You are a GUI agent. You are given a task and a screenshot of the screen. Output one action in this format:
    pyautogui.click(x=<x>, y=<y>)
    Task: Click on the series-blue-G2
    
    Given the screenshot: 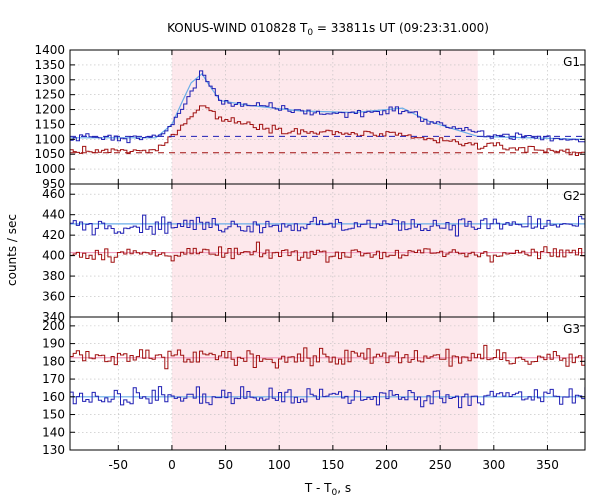 What is the action you would take?
    pyautogui.click(x=328, y=225)
    